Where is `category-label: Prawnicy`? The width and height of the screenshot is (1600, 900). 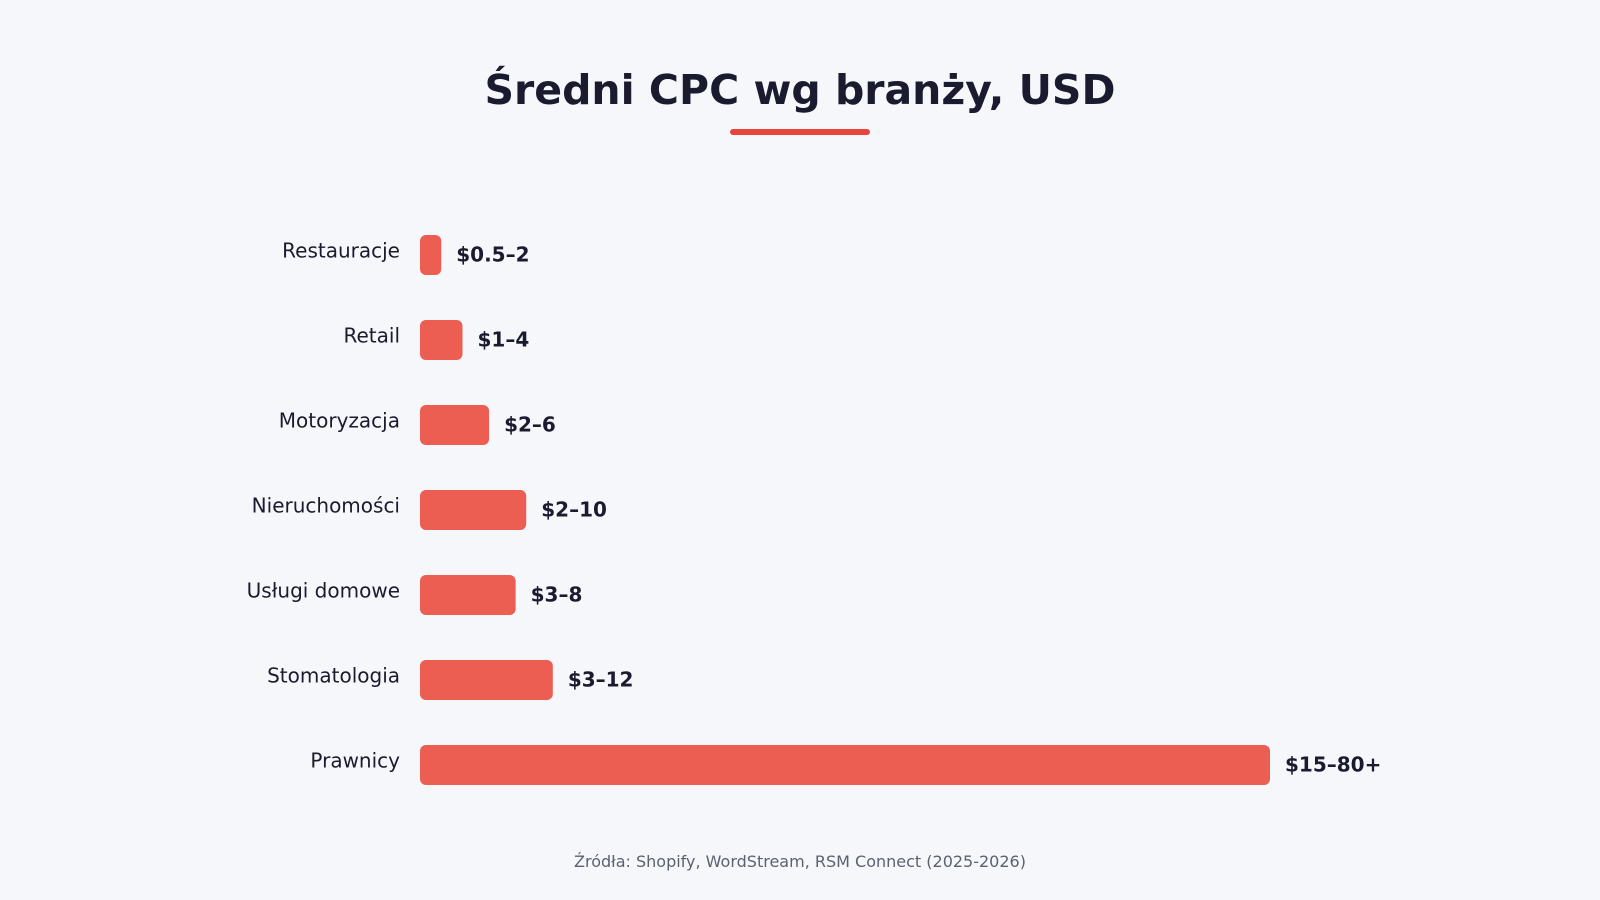 category-label: Prawnicy is located at coordinates (355, 761).